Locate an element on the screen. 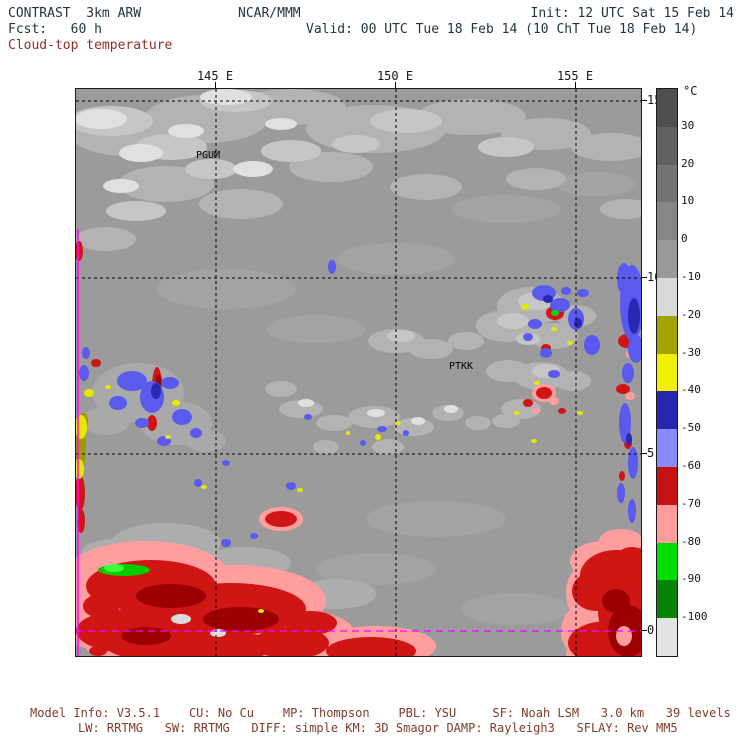 The image size is (740, 740). colorbar-label: -10 is located at coordinates (691, 276).